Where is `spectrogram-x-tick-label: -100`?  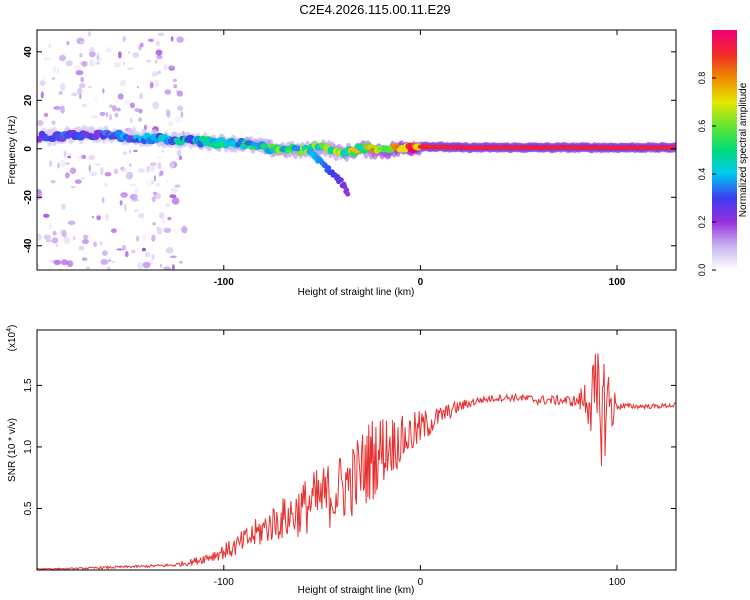 spectrogram-x-tick-label: -100 is located at coordinates (224, 282).